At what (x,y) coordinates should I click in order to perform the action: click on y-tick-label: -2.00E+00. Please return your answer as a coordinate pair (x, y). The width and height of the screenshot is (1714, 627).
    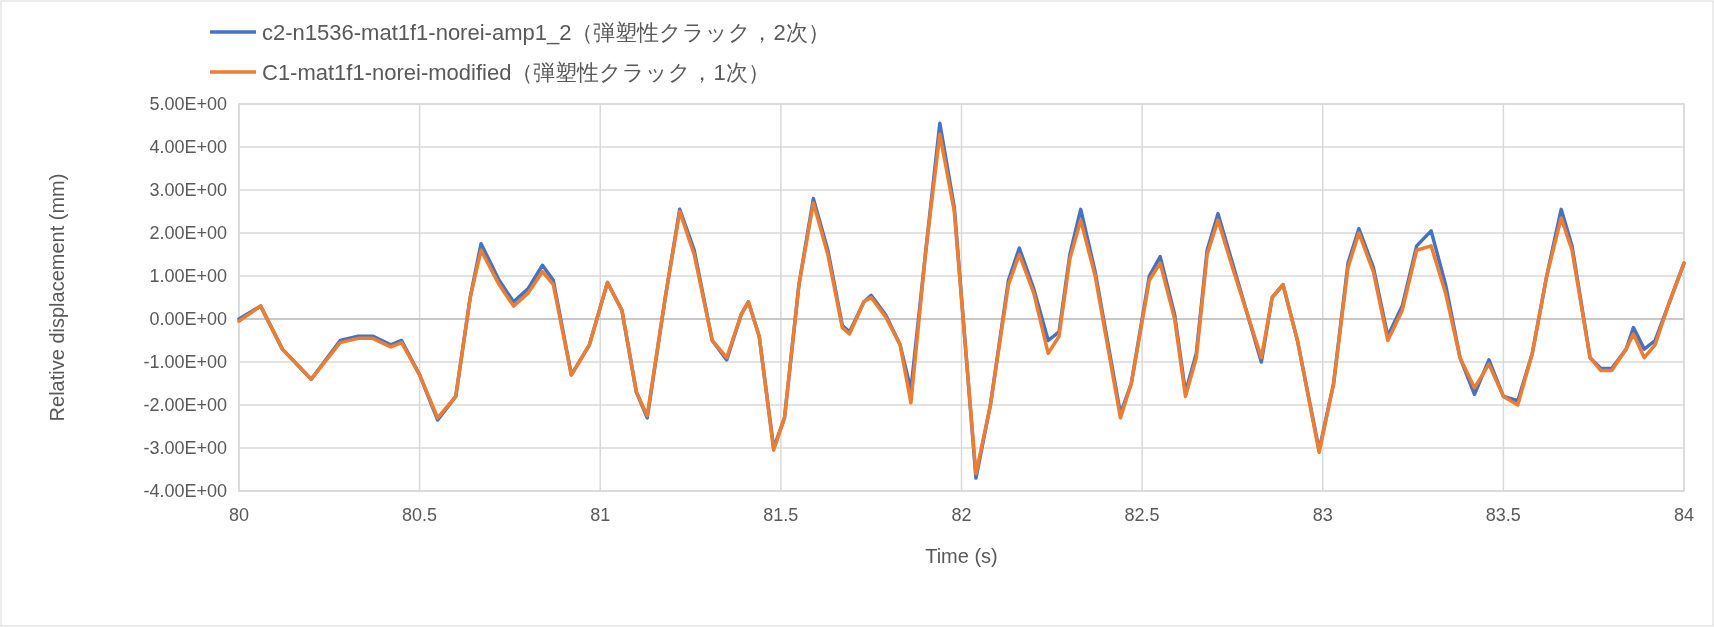
    Looking at the image, I should click on (185, 405).